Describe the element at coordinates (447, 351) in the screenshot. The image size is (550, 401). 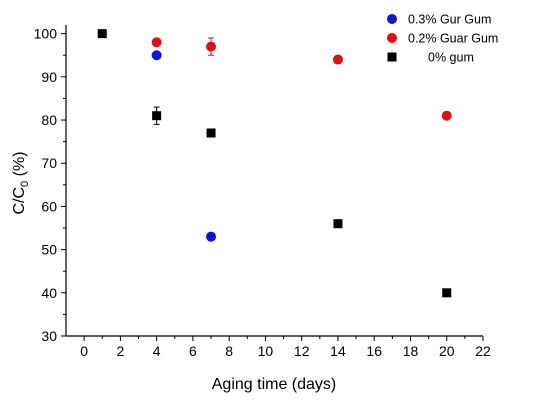
I see `x-tick-label: 20` at that location.